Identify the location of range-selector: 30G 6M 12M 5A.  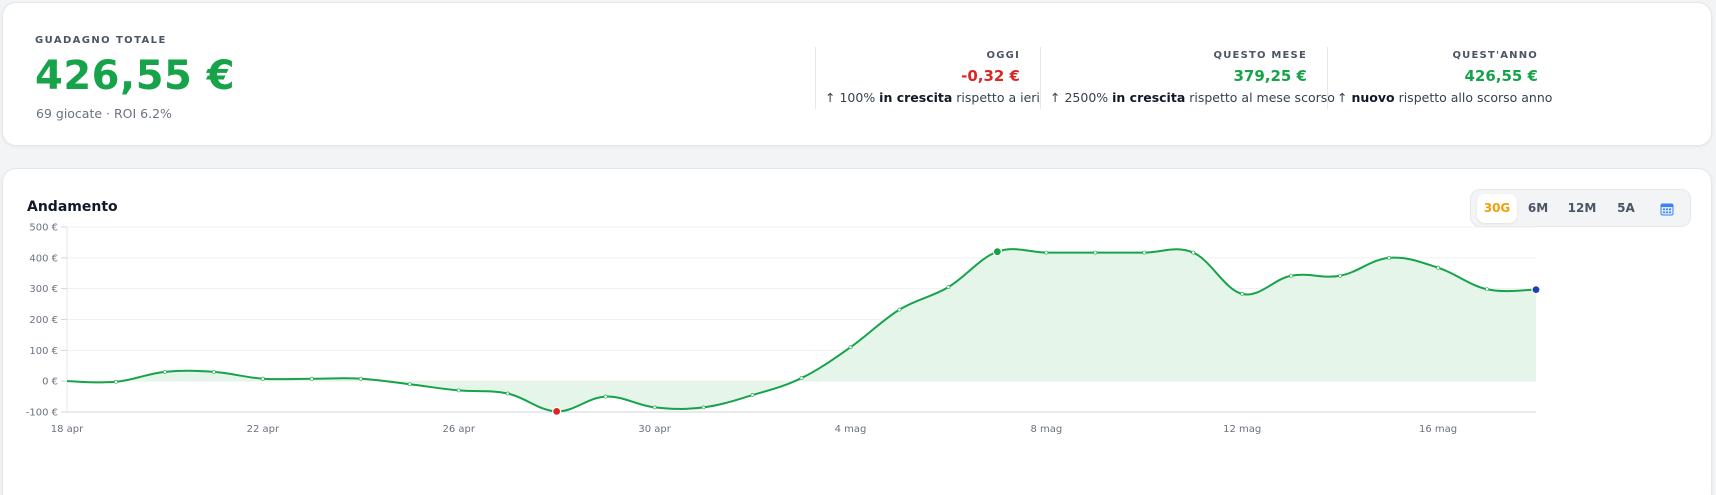
(1580, 208).